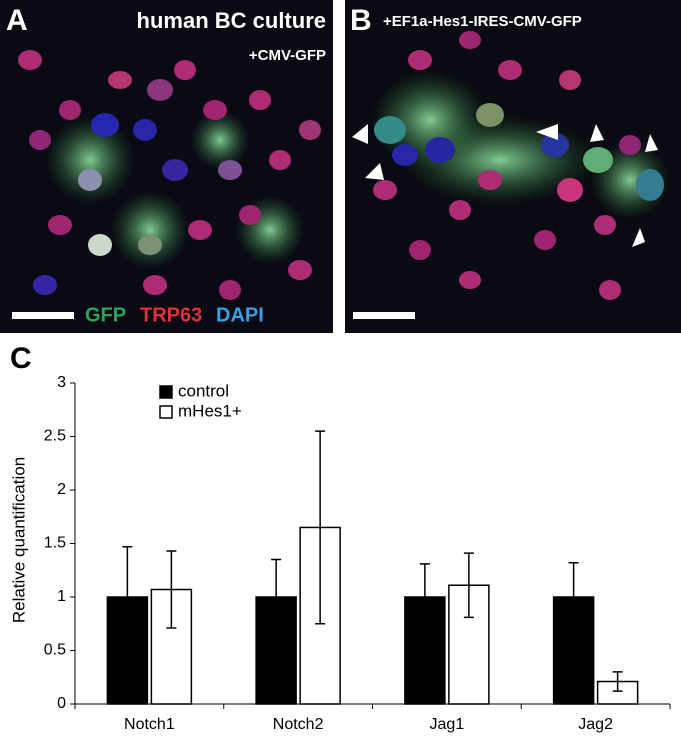  I want to click on legend-label: mHes1+, so click(210, 410).